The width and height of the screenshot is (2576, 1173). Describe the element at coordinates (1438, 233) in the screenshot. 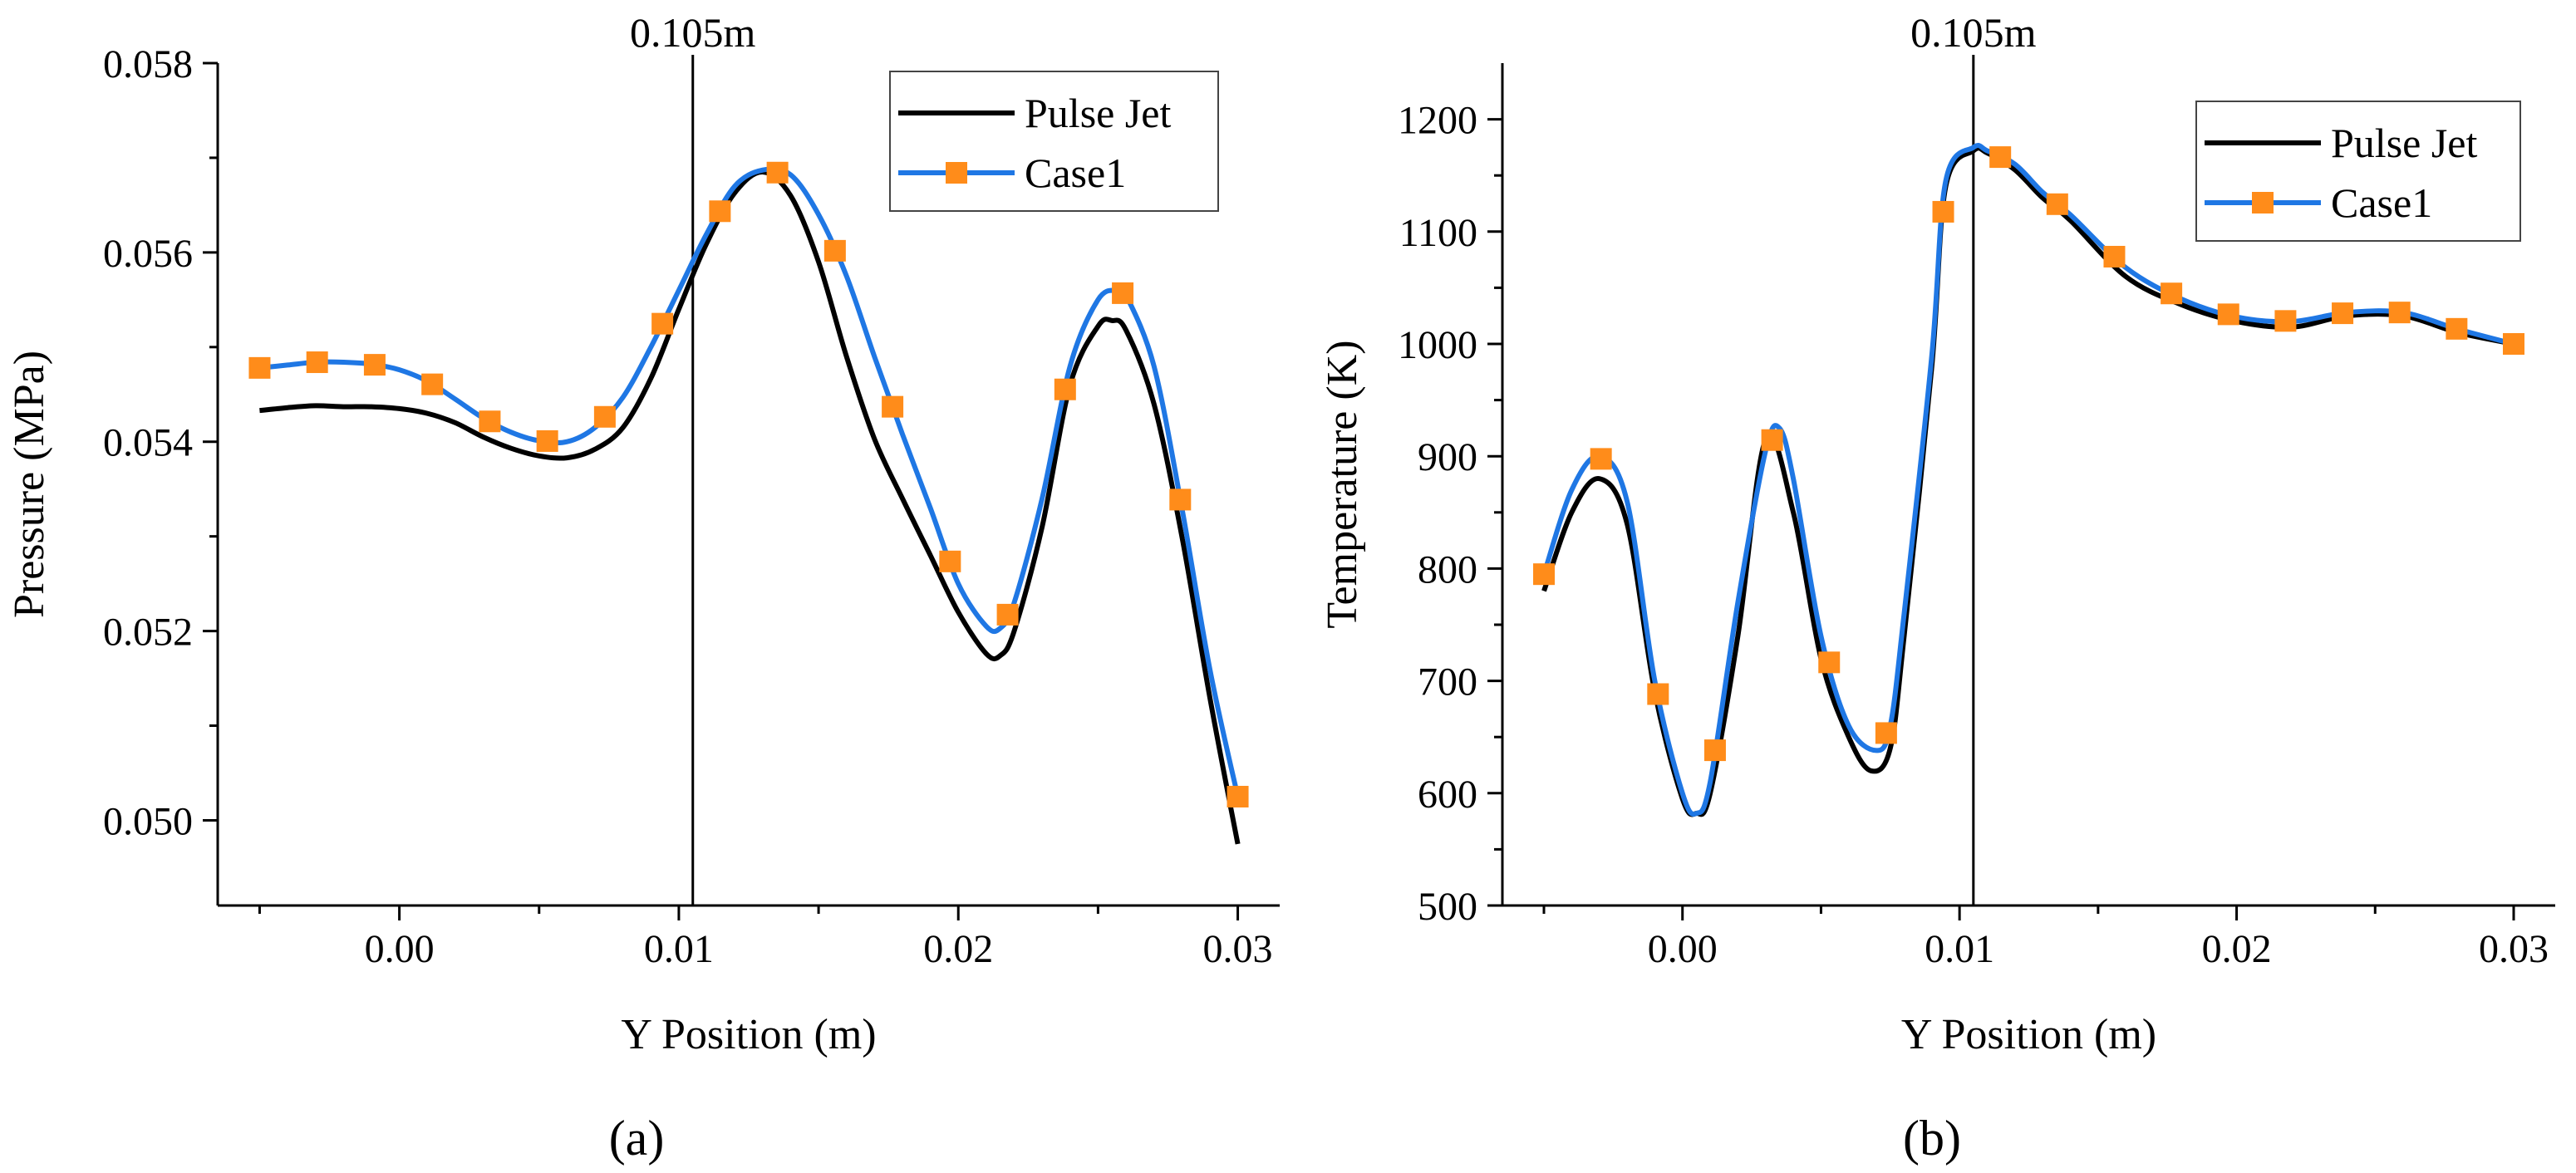

I see `y-tick-label: 1100` at that location.